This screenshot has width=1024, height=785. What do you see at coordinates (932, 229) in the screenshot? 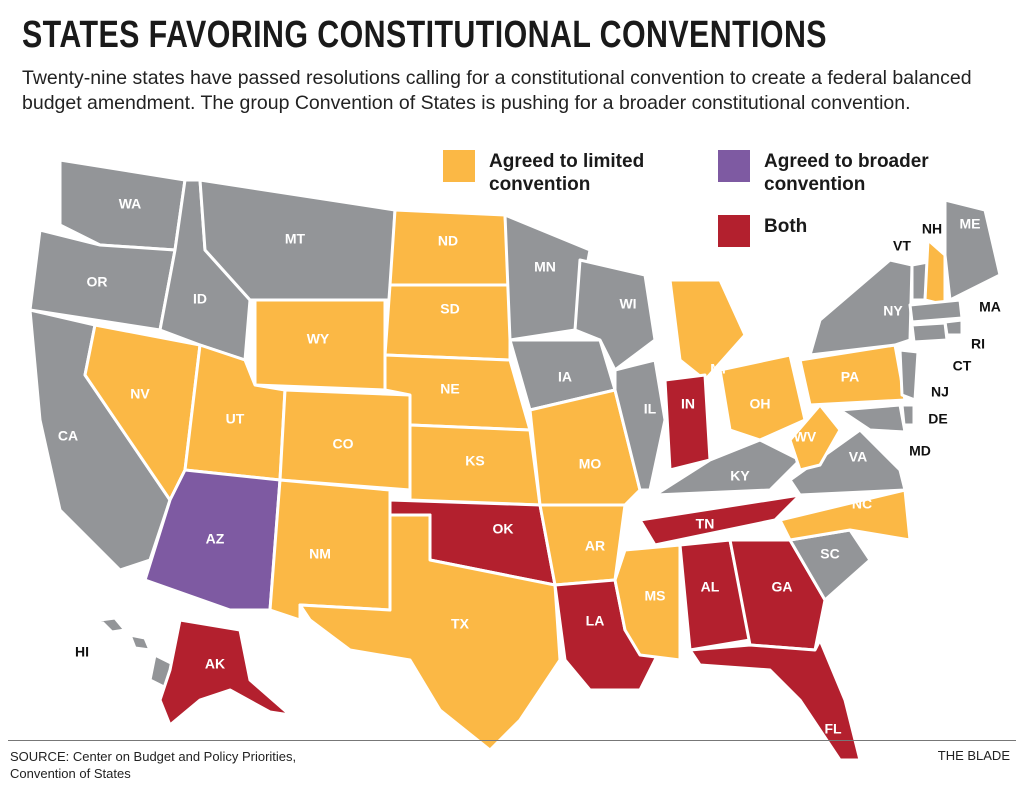
I see `state-label: NH` at bounding box center [932, 229].